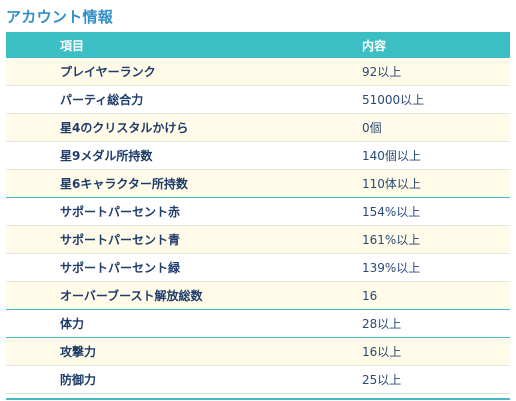 This screenshot has width=516, height=401. Describe the element at coordinates (158, 45) in the screenshot. I see `item-column-header: 項目` at that location.